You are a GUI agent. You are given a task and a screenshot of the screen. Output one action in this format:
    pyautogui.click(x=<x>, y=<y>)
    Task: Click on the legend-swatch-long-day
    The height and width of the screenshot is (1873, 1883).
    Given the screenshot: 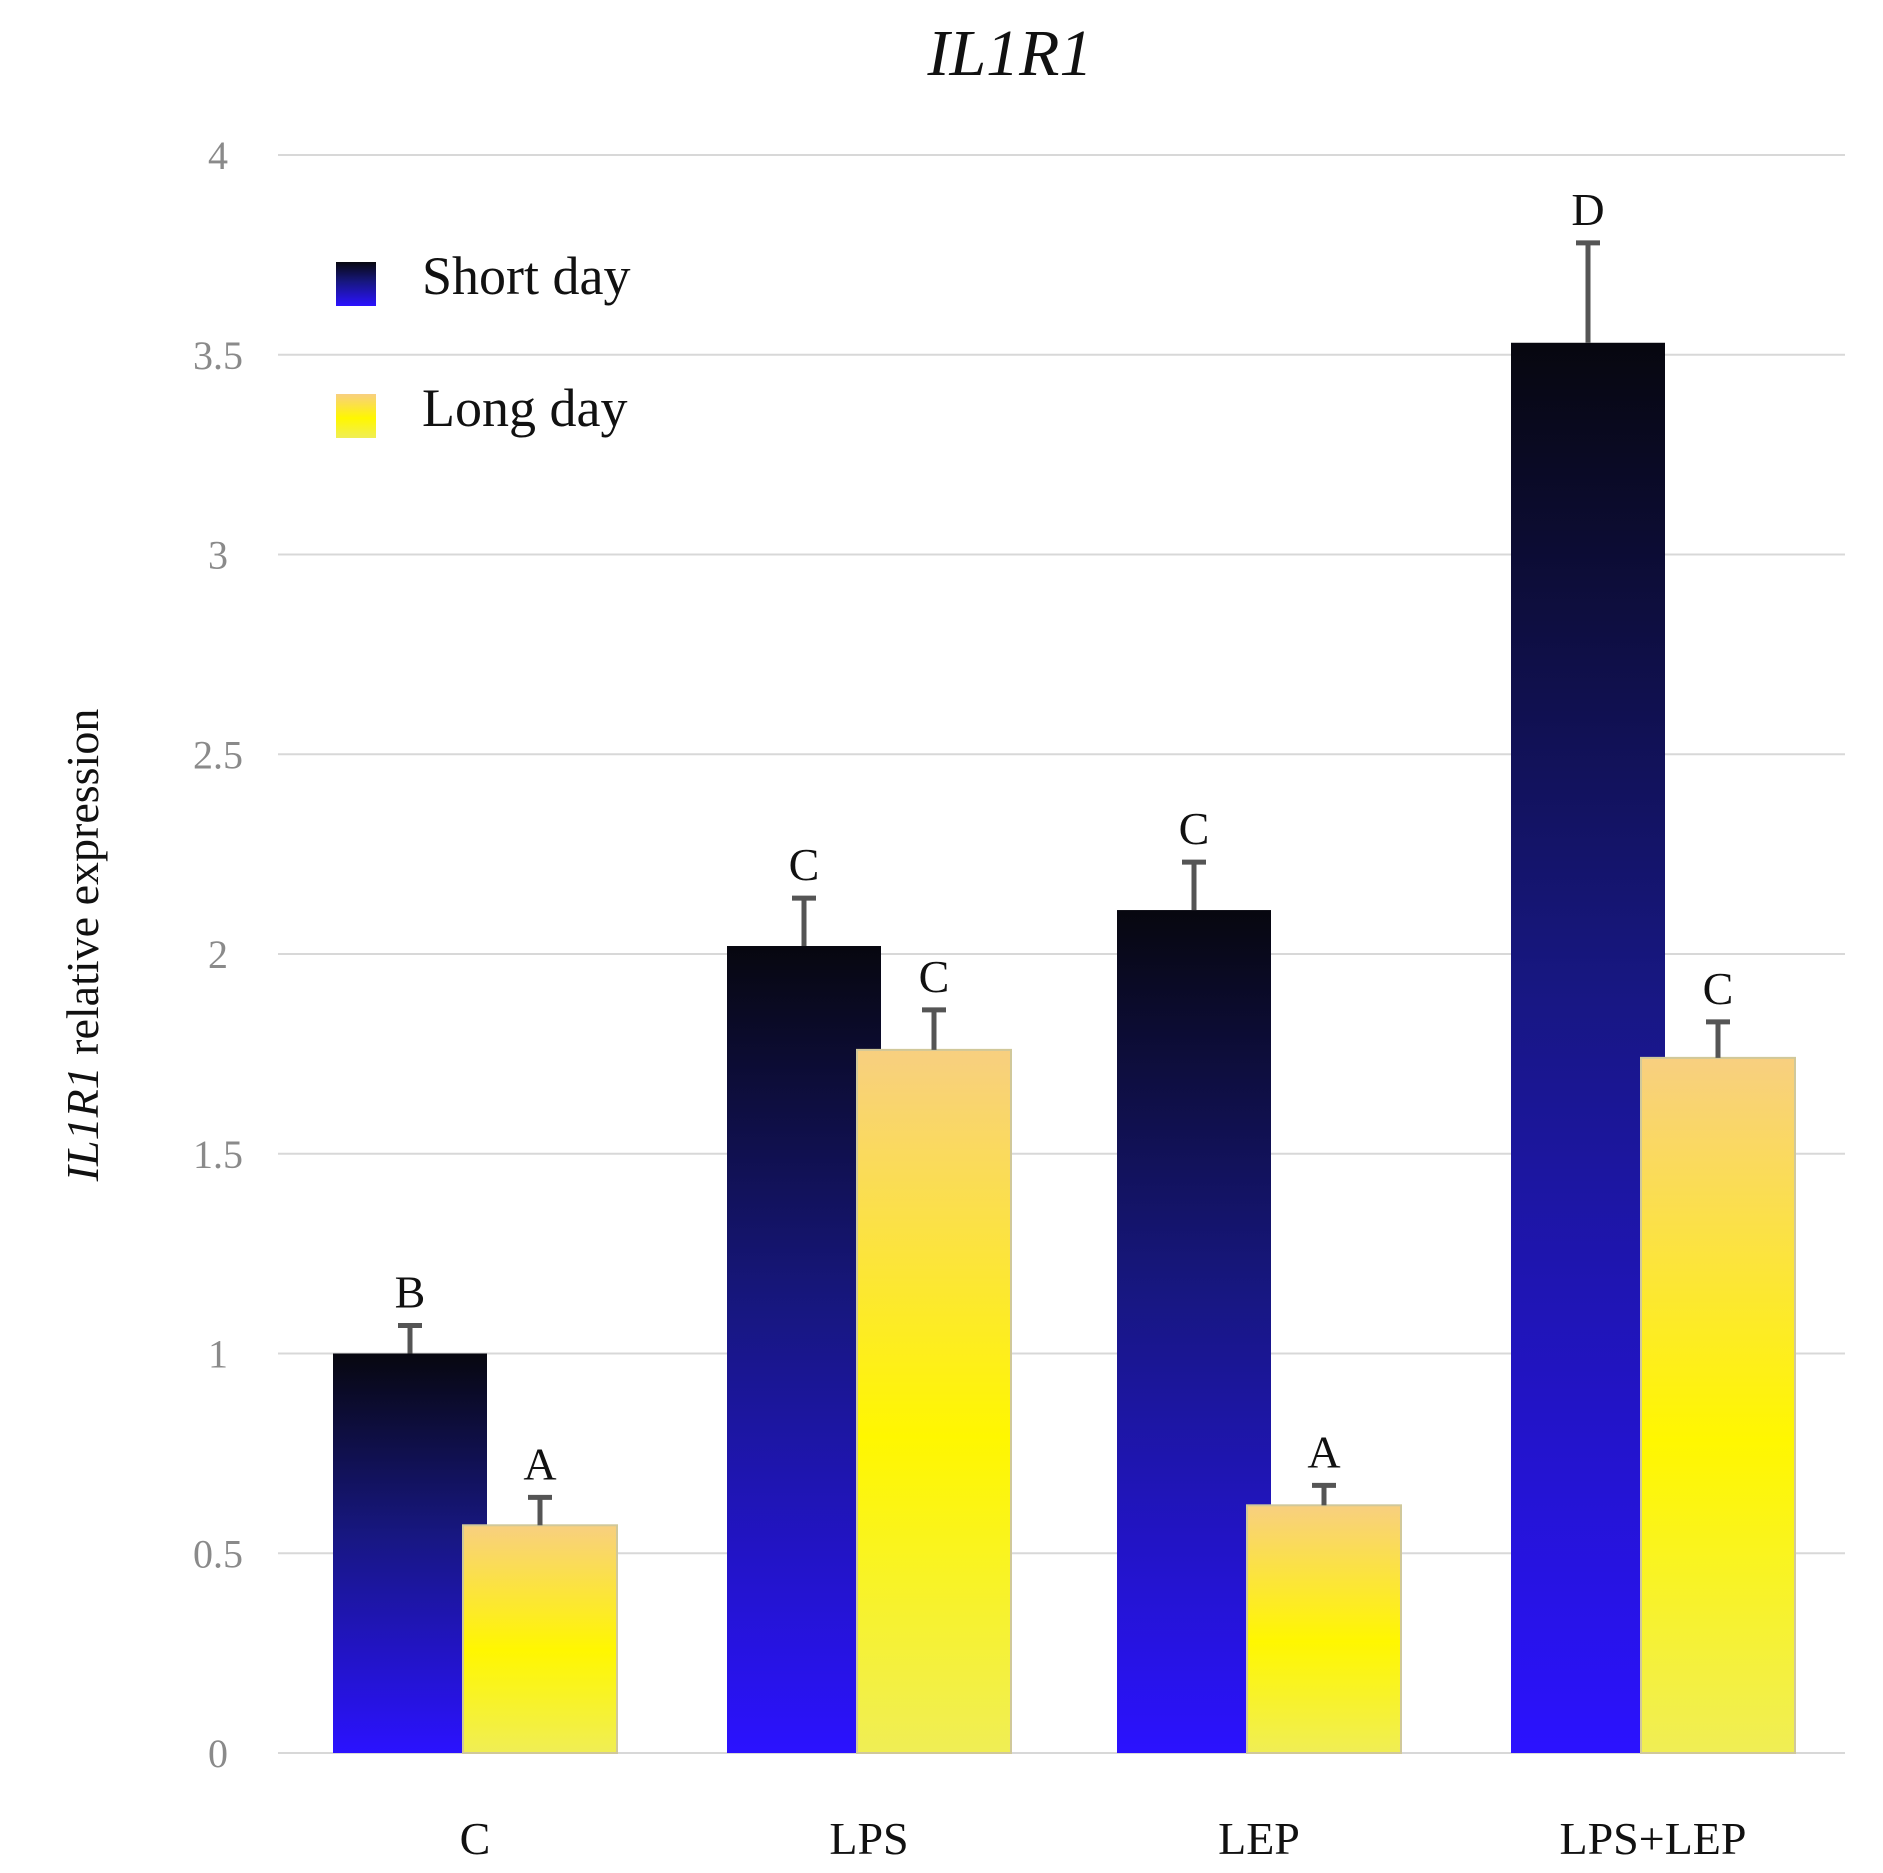 What is the action you would take?
    pyautogui.click(x=356, y=416)
    